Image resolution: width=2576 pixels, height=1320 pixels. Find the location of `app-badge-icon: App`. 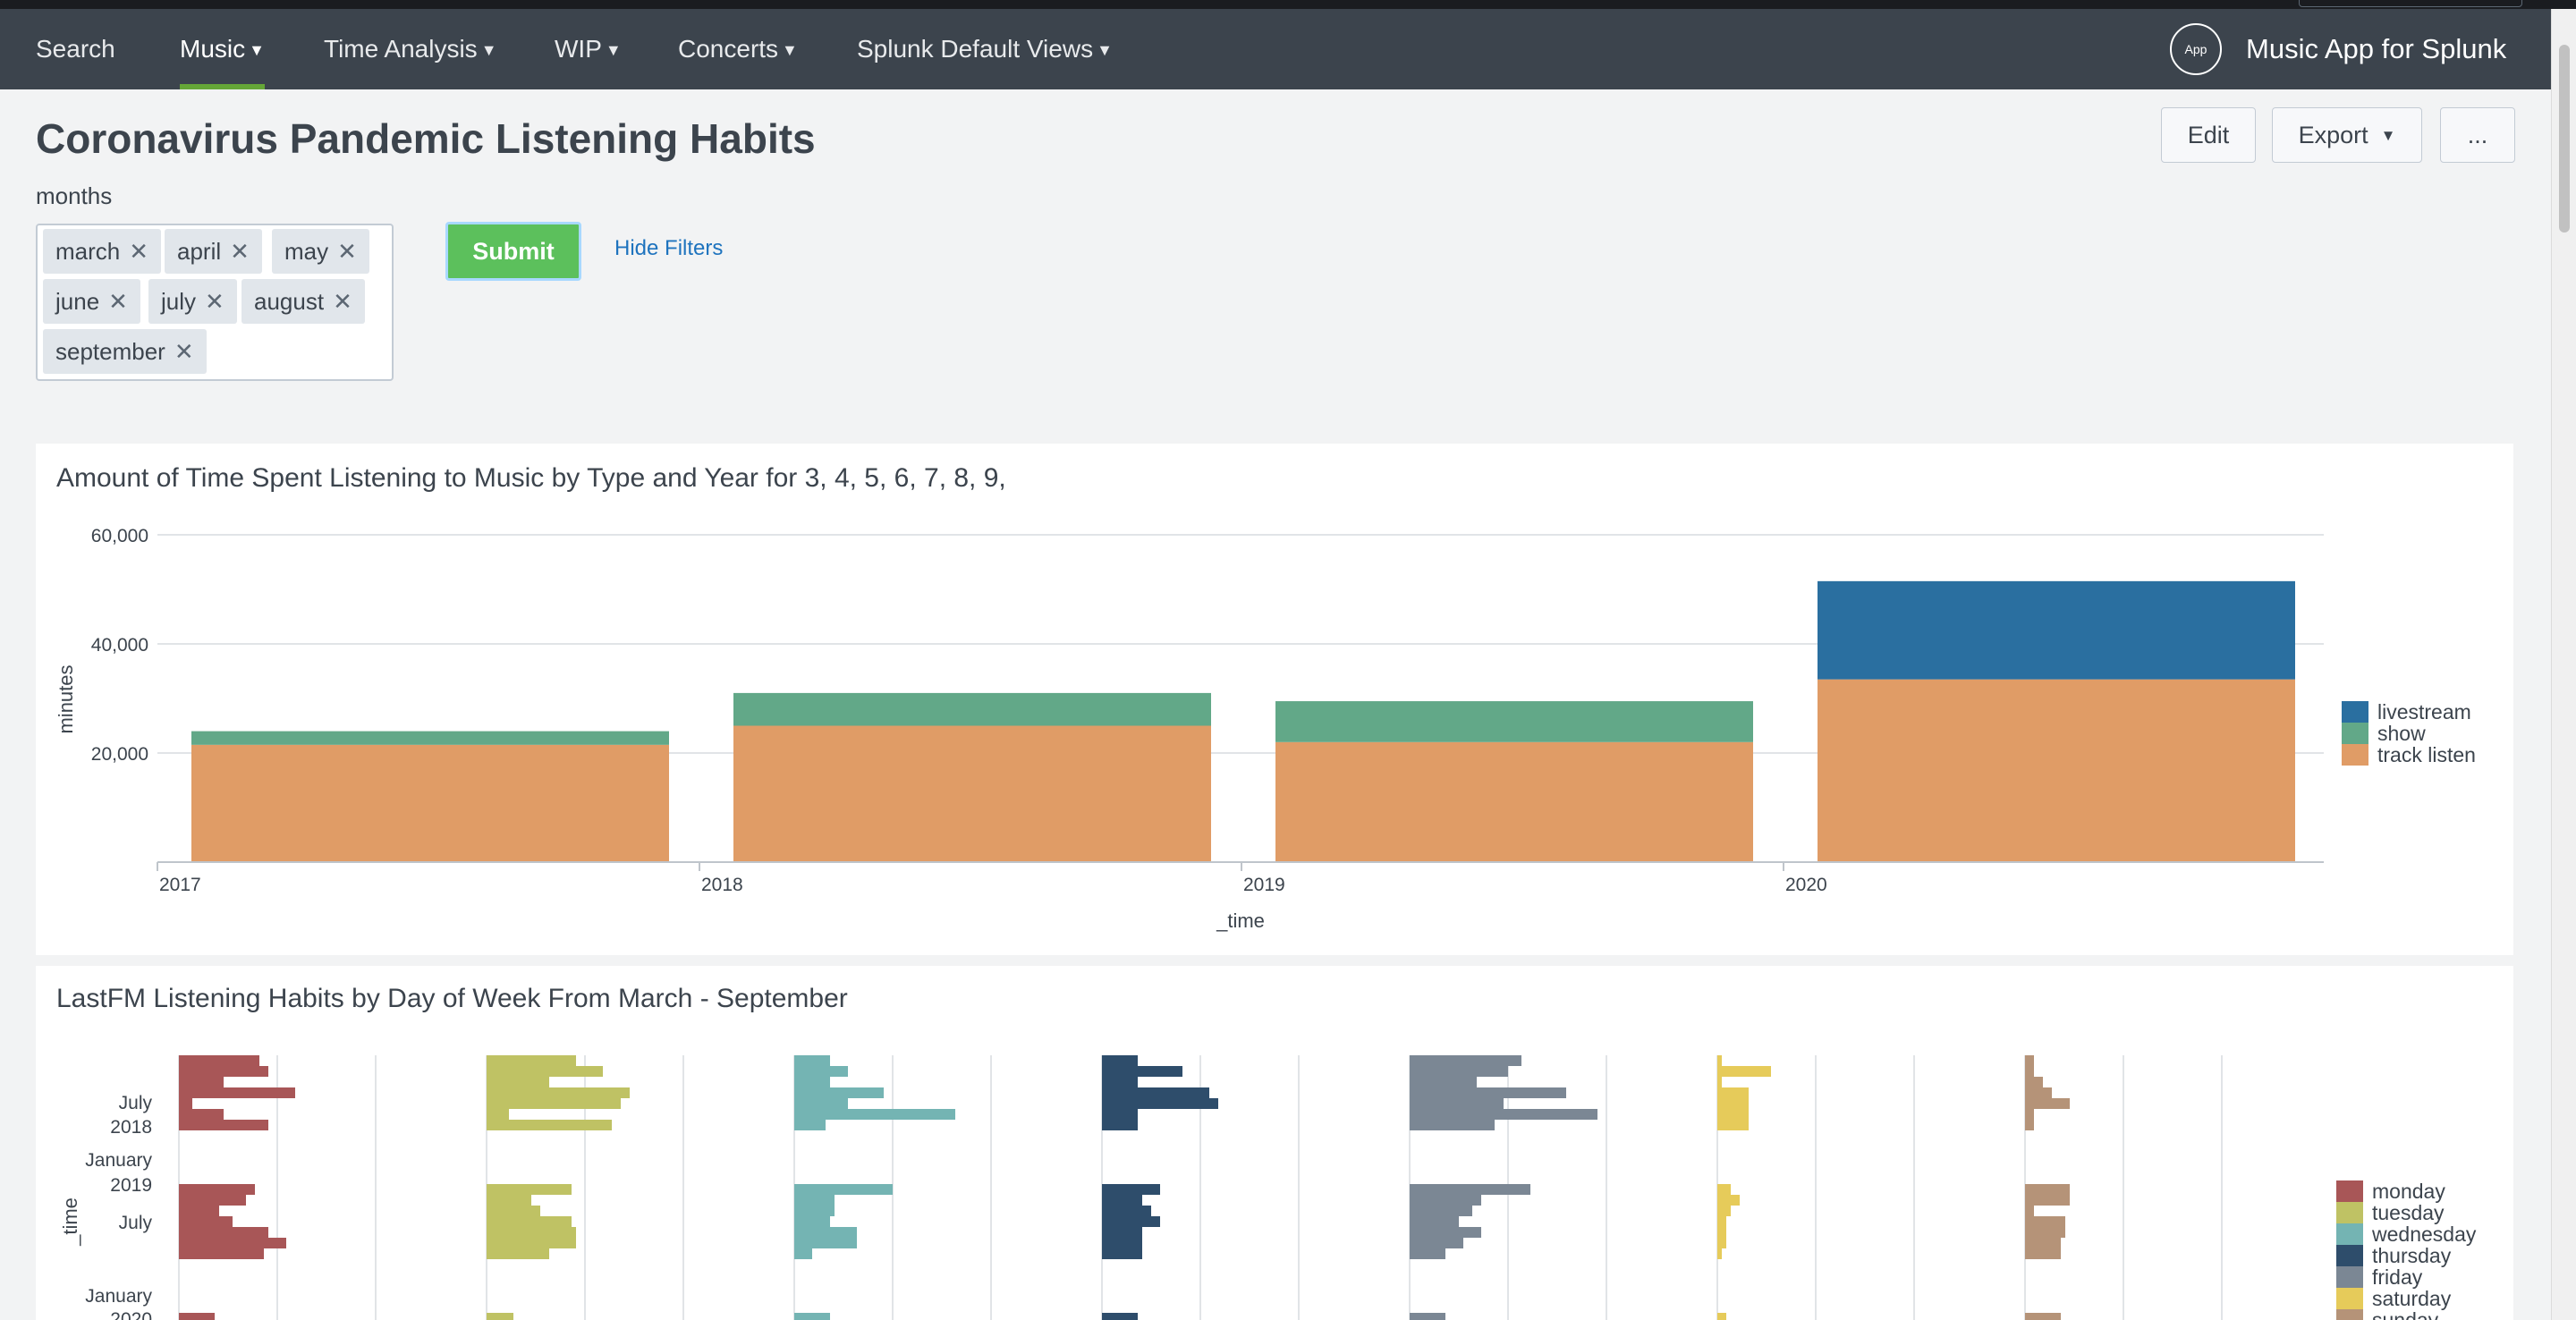

app-badge-icon: App is located at coordinates (2196, 49).